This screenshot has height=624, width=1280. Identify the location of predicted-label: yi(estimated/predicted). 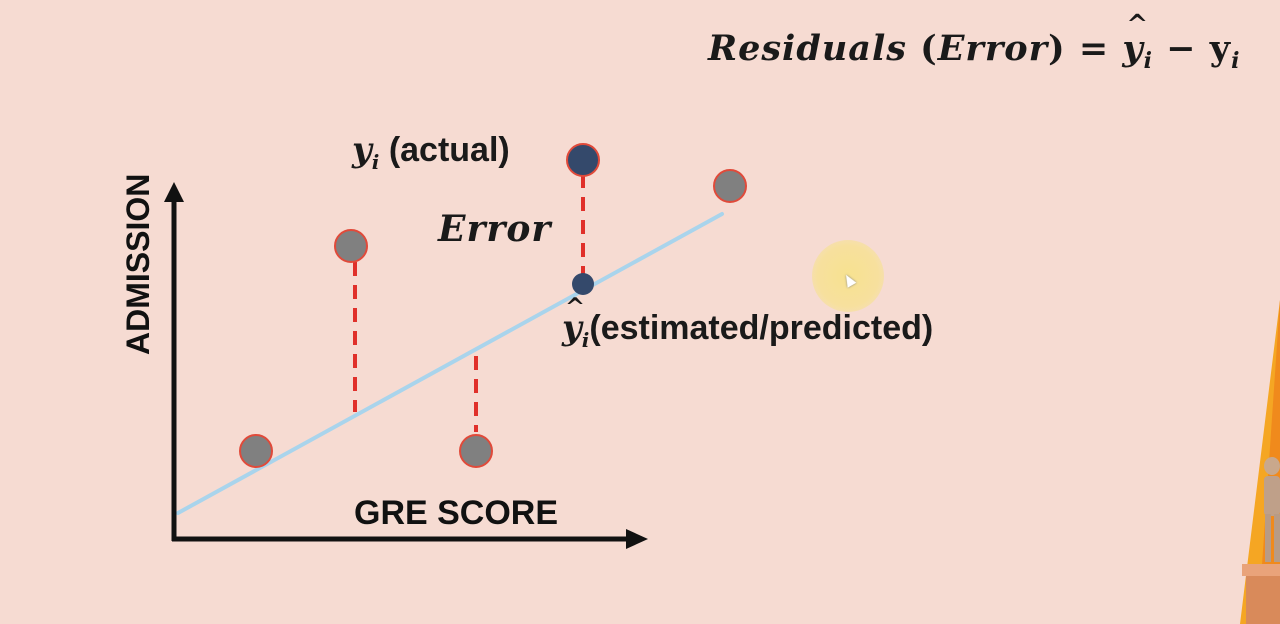
(748, 322).